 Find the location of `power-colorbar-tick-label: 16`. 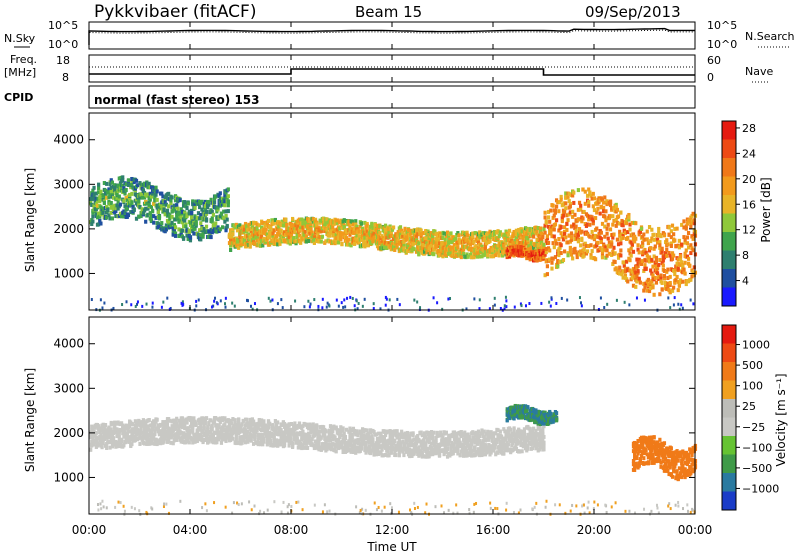

power-colorbar-tick-label: 16 is located at coordinates (749, 204).